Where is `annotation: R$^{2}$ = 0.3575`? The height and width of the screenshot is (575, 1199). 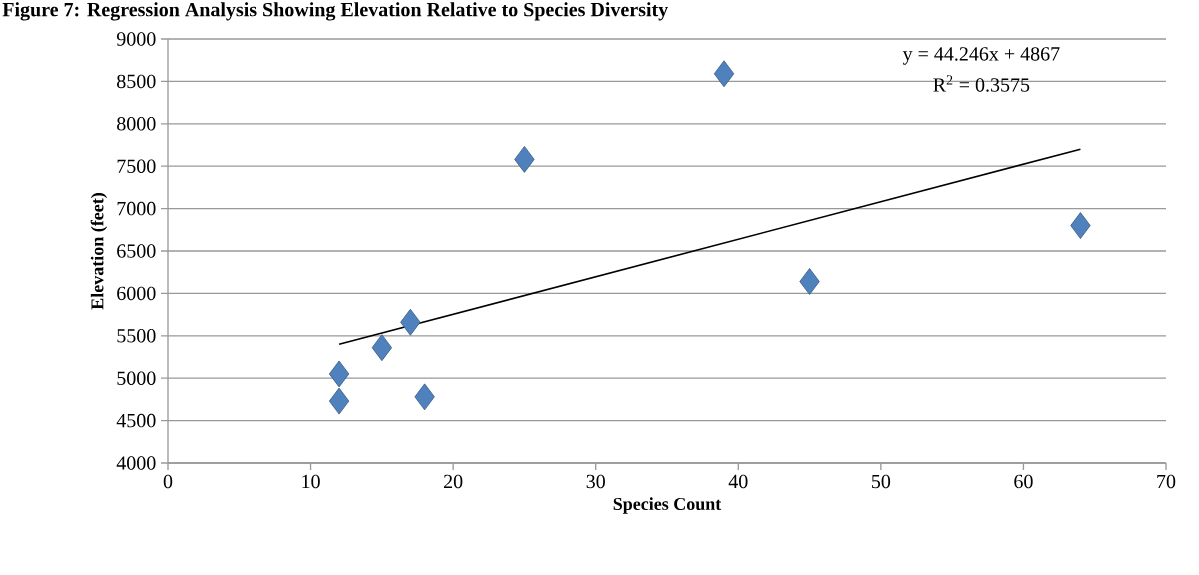 annotation: R$^{2}$ = 0.3575 is located at coordinates (981, 83).